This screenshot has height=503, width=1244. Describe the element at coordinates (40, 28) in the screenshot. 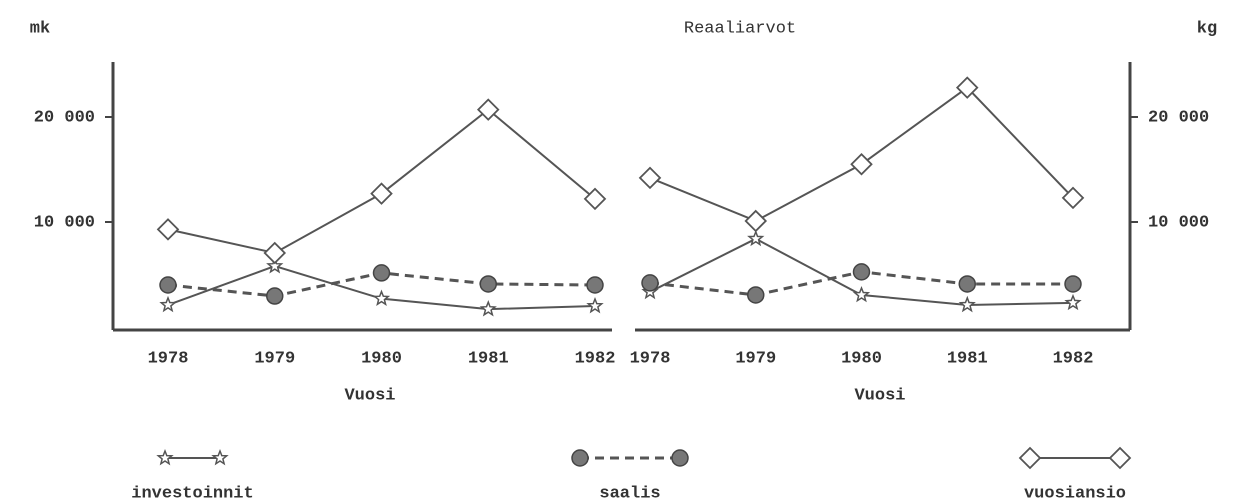

I see `y-axis-label: mk` at that location.